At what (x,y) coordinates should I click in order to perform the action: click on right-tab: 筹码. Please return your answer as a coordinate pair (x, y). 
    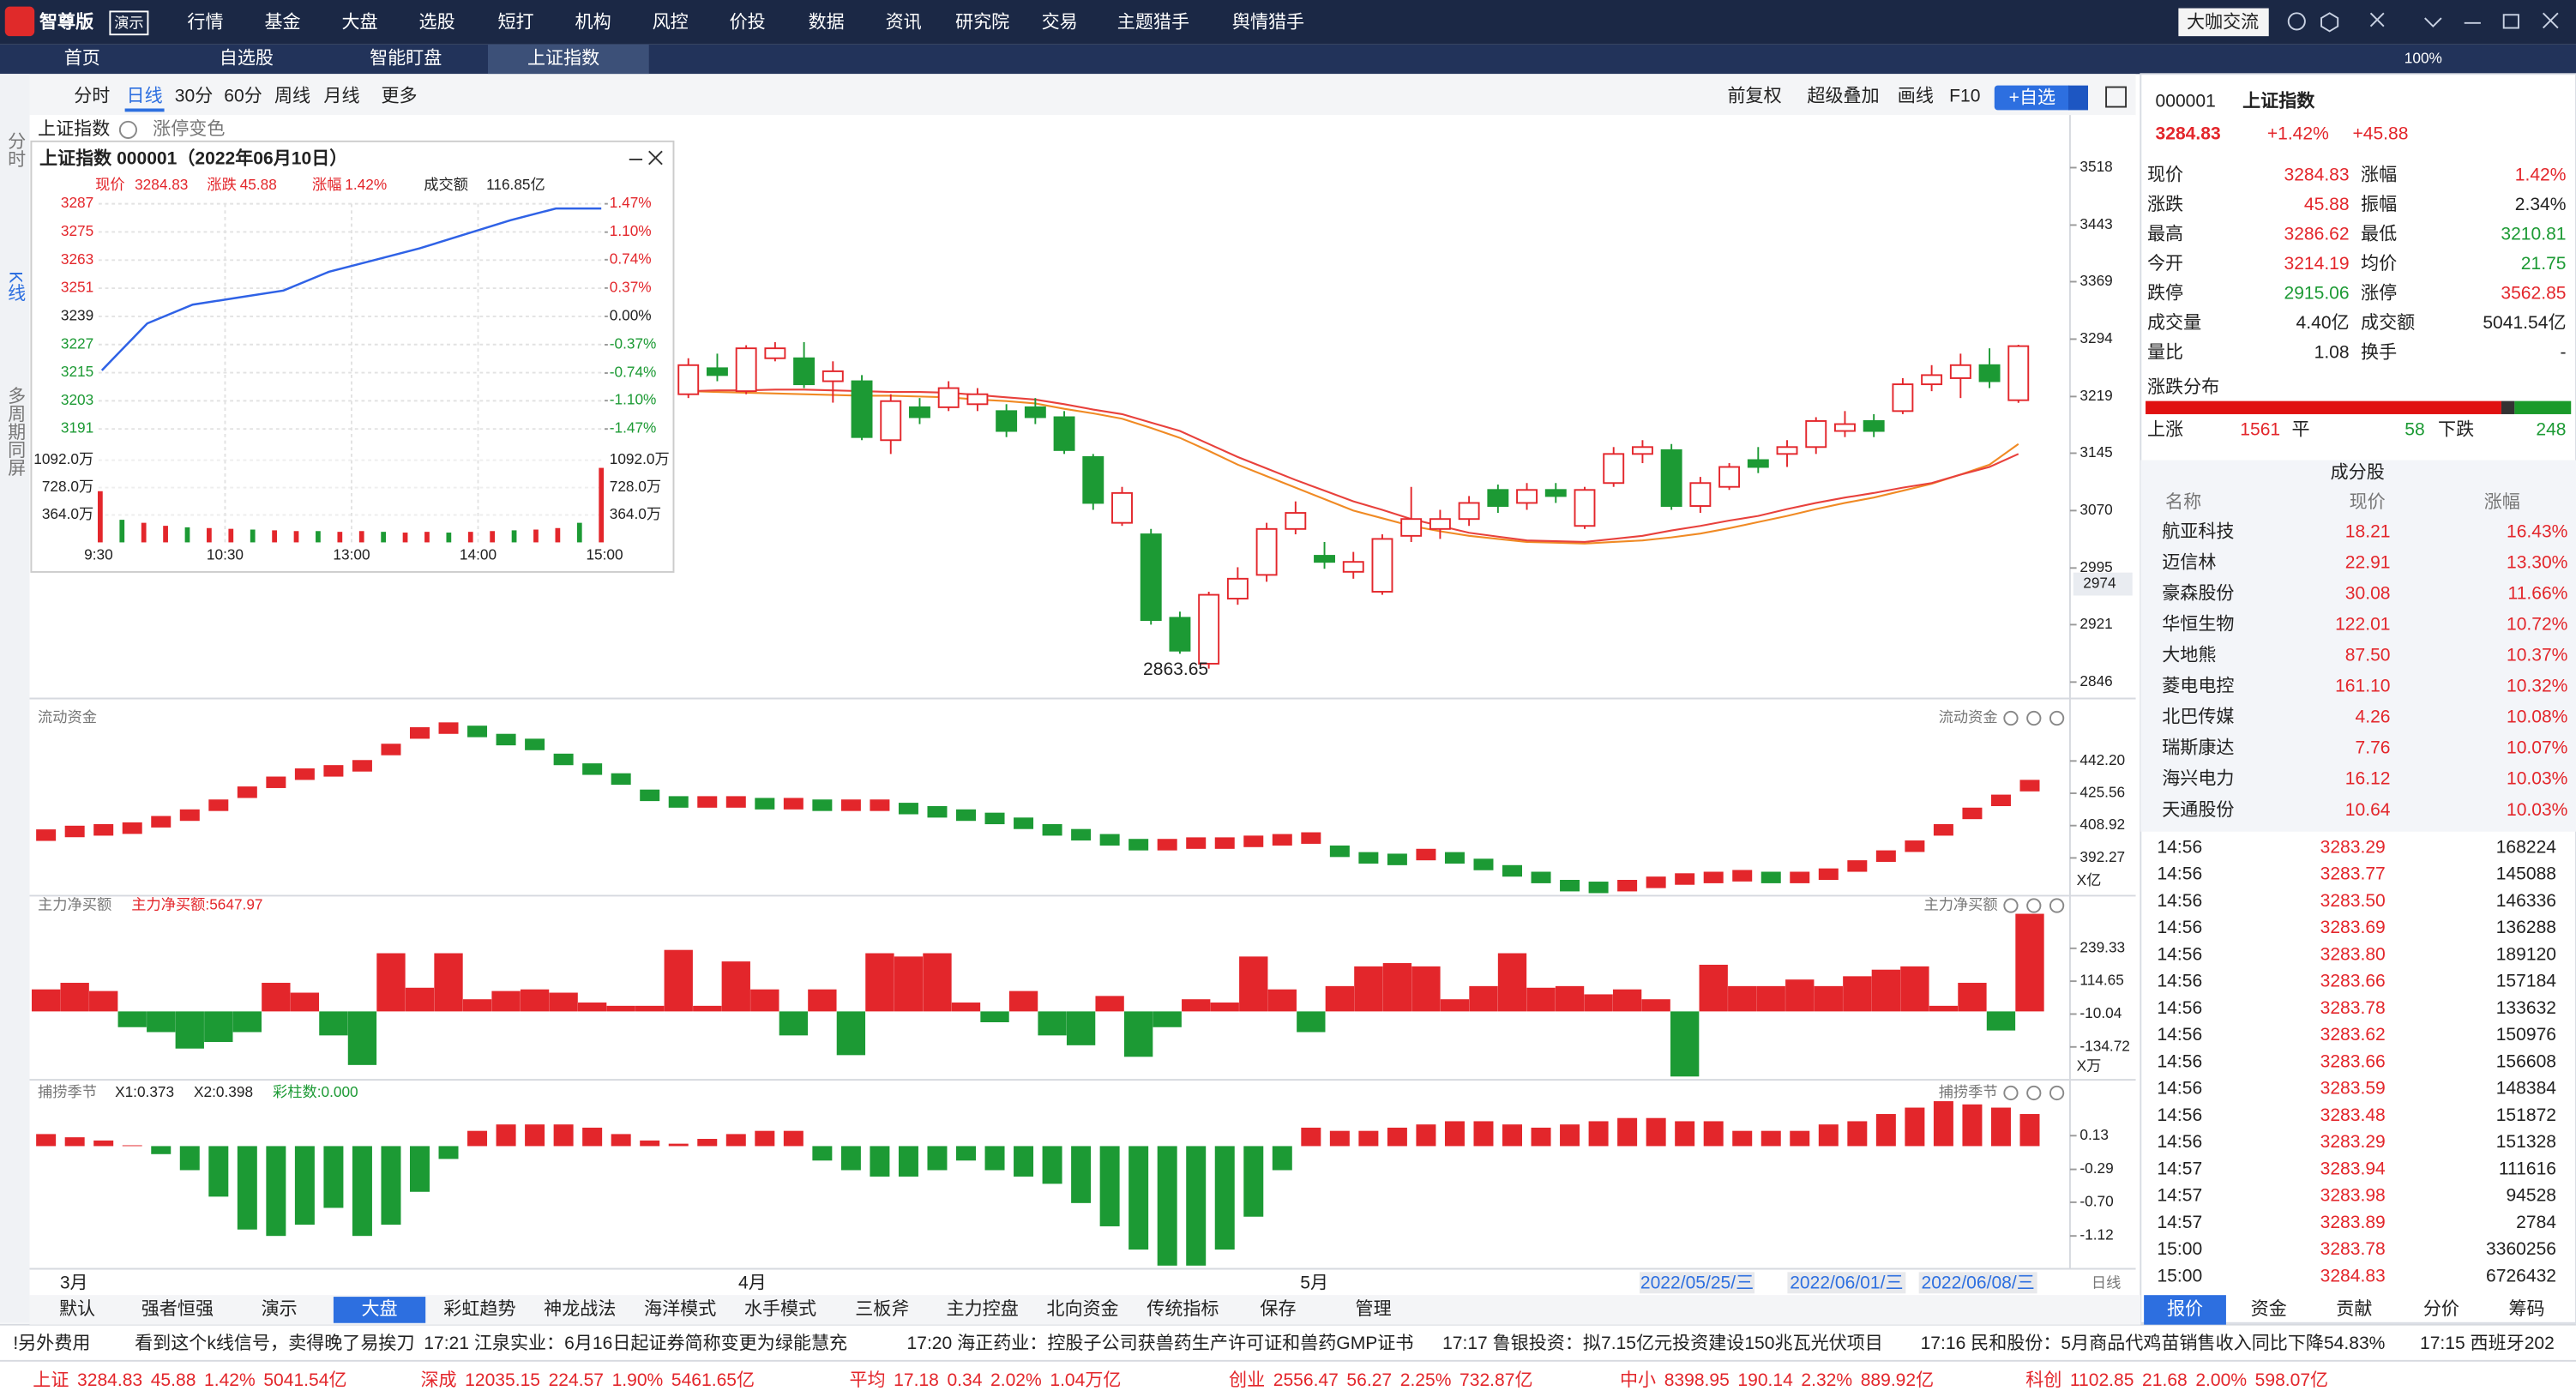
    Looking at the image, I should click on (2526, 1309).